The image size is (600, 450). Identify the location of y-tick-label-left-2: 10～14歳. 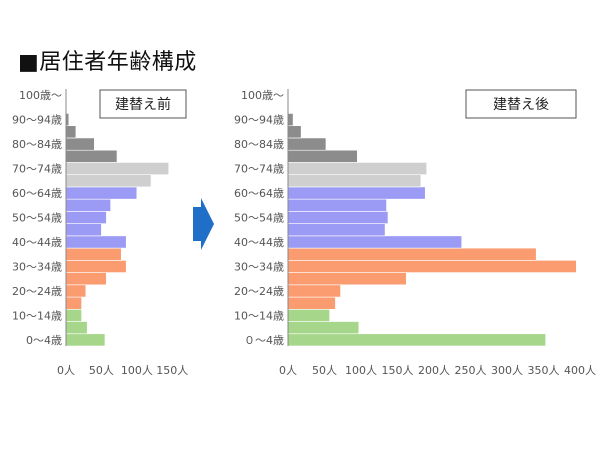
(37, 315).